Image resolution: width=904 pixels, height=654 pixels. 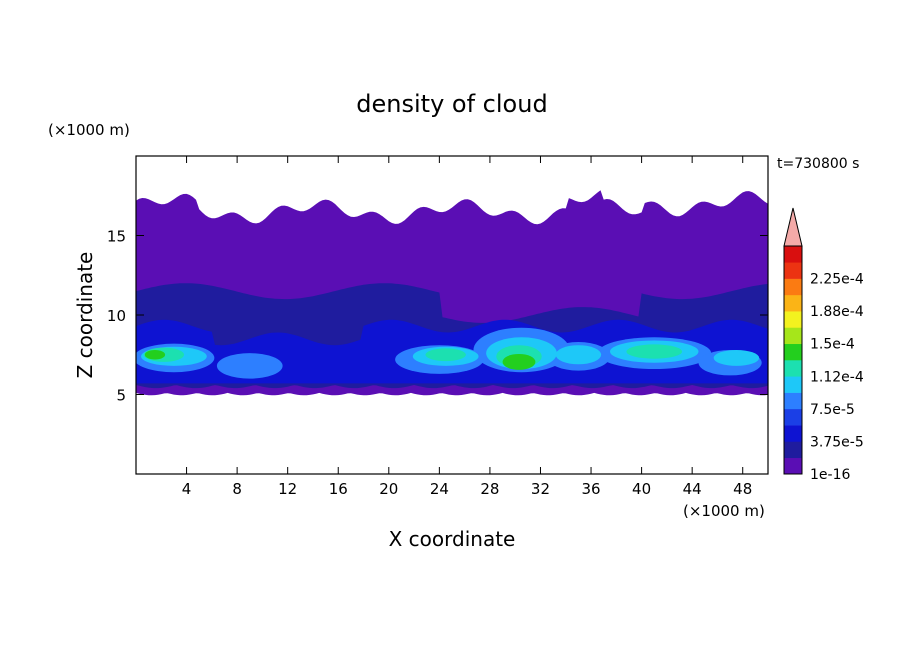 What do you see at coordinates (489, 489) in the screenshot?
I see `x-tick-label: 28` at bounding box center [489, 489].